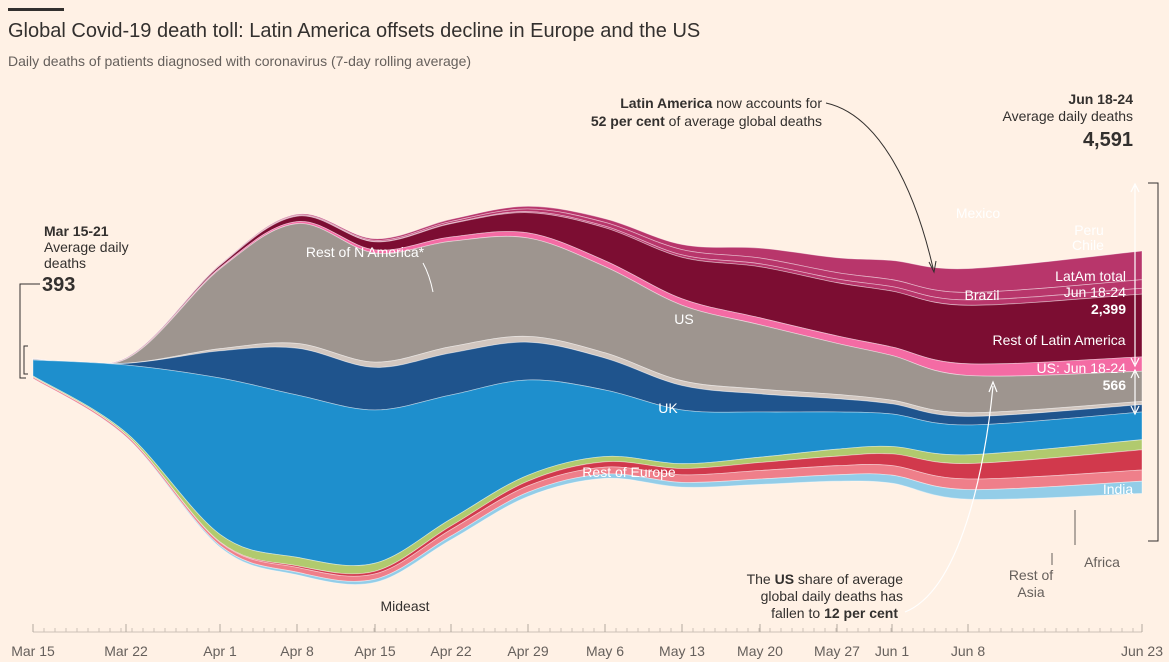 This screenshot has height=662, width=1169. I want to click on series-label-rest-of-europe: Rest of Europe, so click(629, 472).